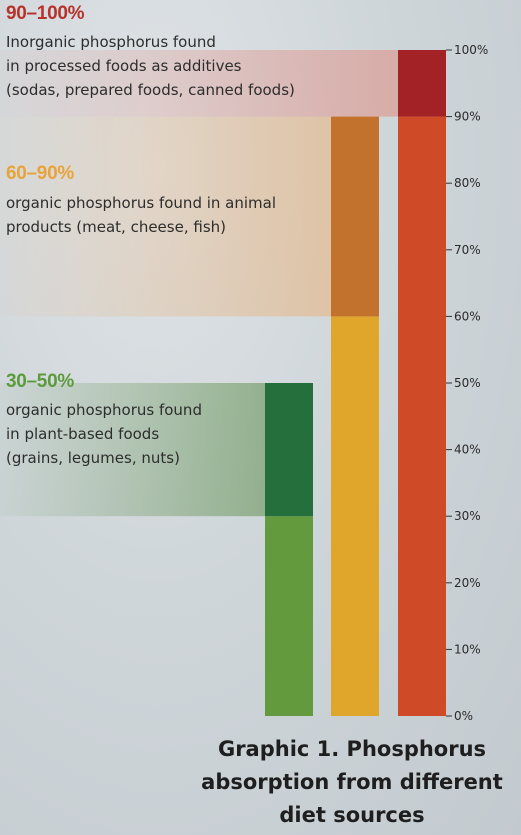 This screenshot has height=835, width=521. Describe the element at coordinates (352, 815) in the screenshot. I see `chart-title-line: diet sources` at that location.